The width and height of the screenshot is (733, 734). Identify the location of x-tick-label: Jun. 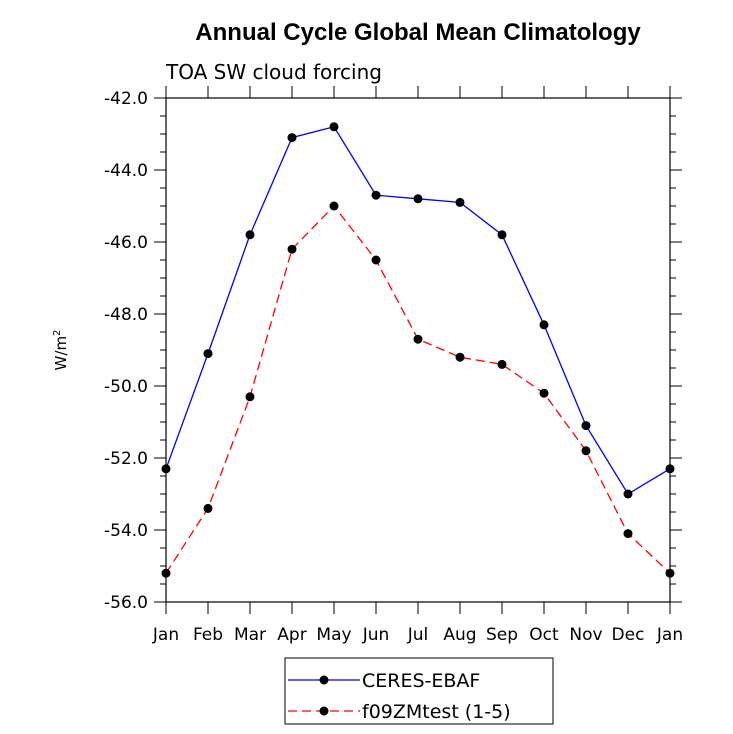
(376, 635).